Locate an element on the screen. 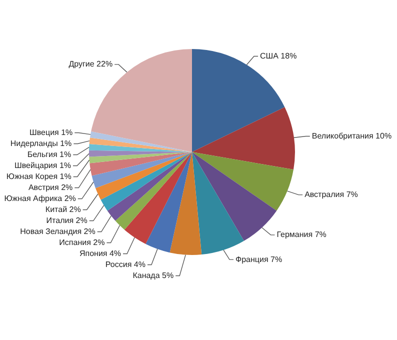  slice-label: Другие 22% is located at coordinates (90, 64).